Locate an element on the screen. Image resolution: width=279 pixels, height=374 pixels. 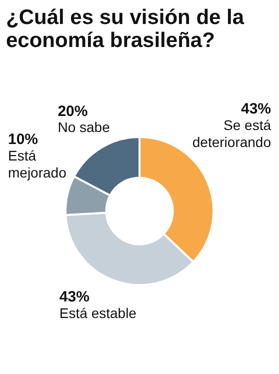
slice-label: No sabe is located at coordinates (84, 127).